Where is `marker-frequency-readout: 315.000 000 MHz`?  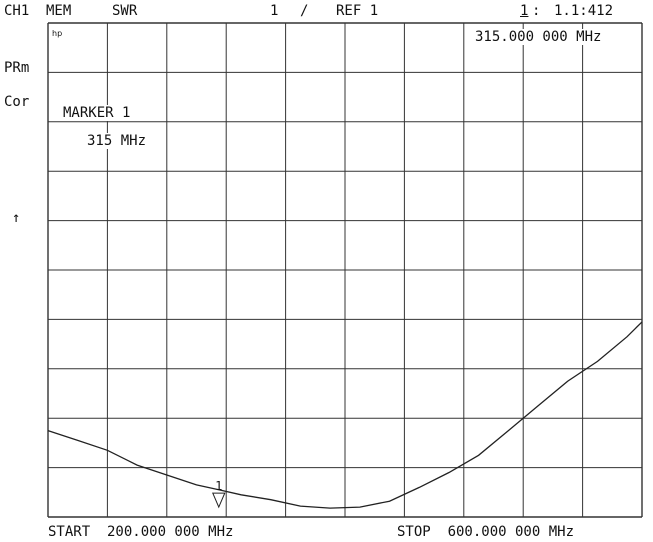
marker-frequency-readout: 315.000 000 MHz is located at coordinates (538, 37).